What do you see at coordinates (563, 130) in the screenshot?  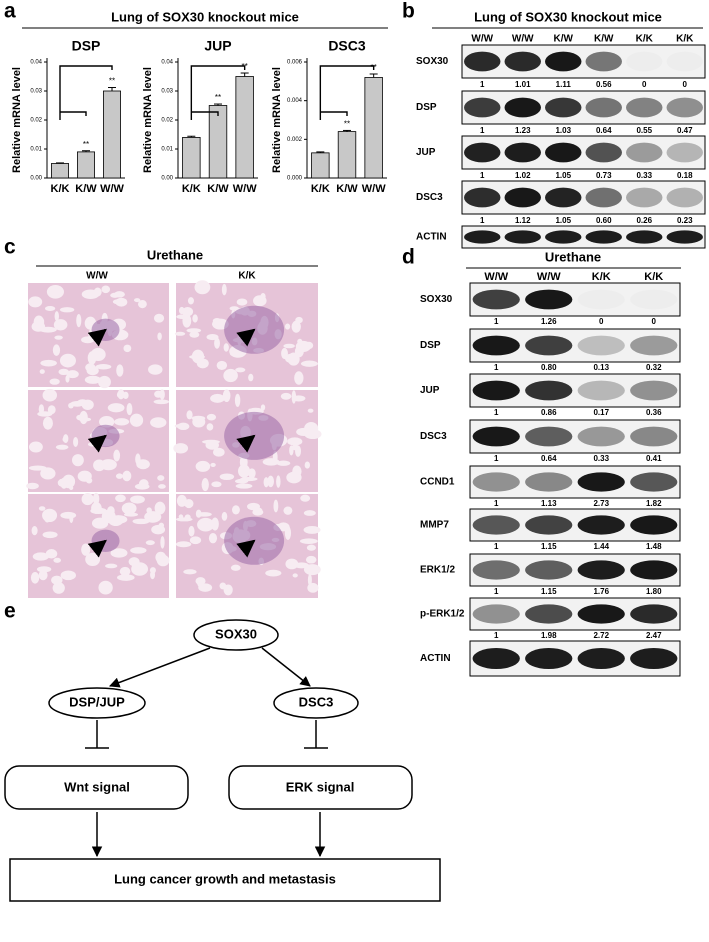 I see `quantification: 1.03` at bounding box center [563, 130].